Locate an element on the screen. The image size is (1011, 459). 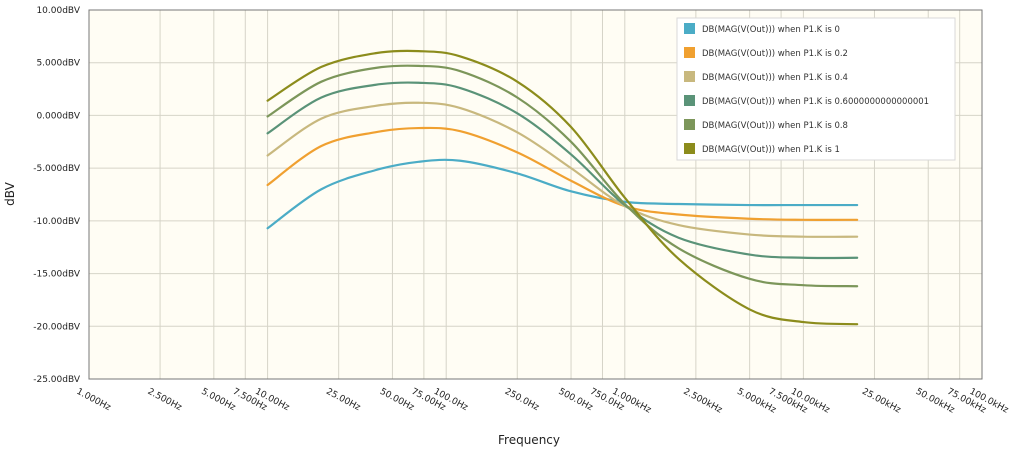
y-tick-label: -10.00dBV is located at coordinates (57, 222).